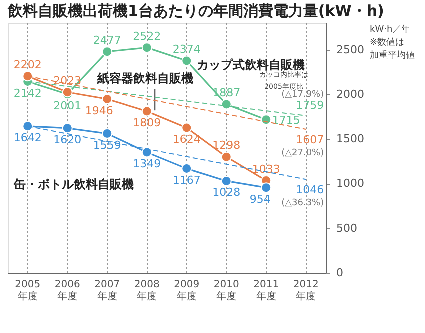 The width and height of the screenshot is (425, 333). I want to click on annotation: (△36.3%), so click(303, 203).